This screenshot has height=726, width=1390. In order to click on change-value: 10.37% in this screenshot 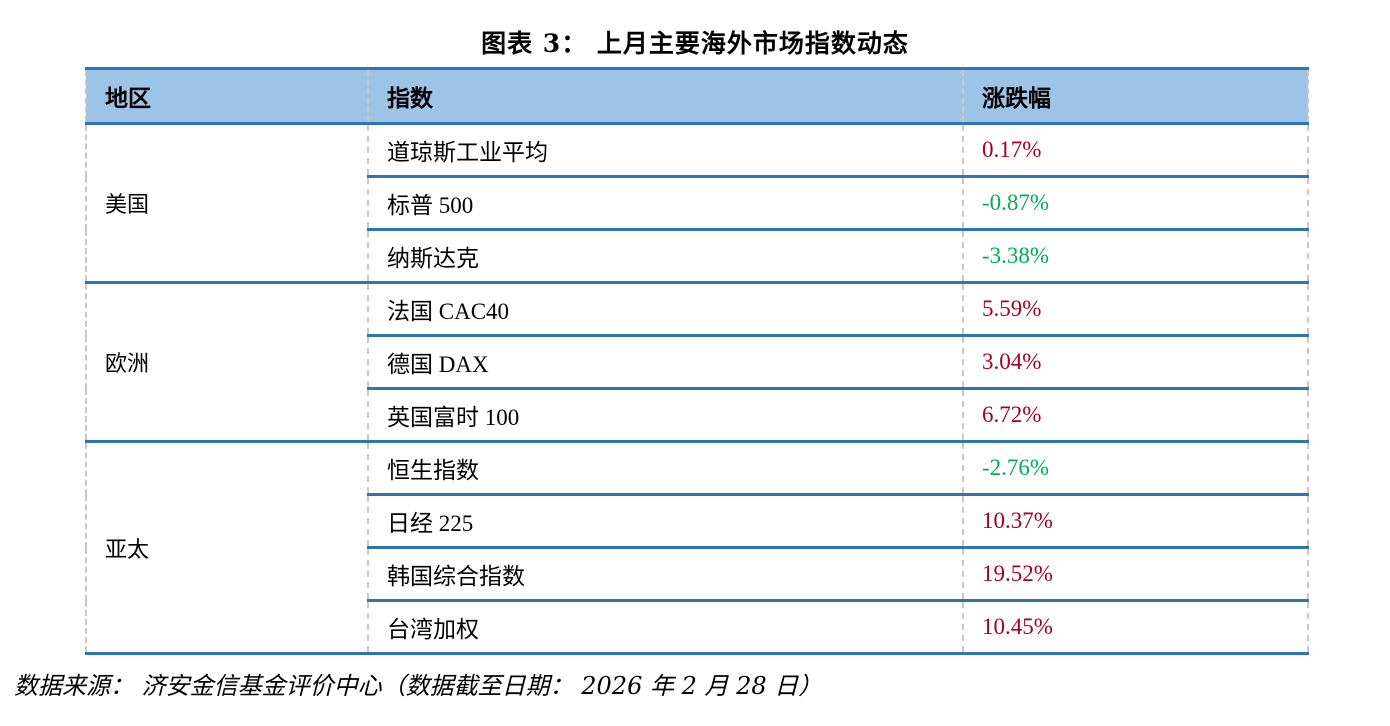, I will do `click(1135, 521)`.